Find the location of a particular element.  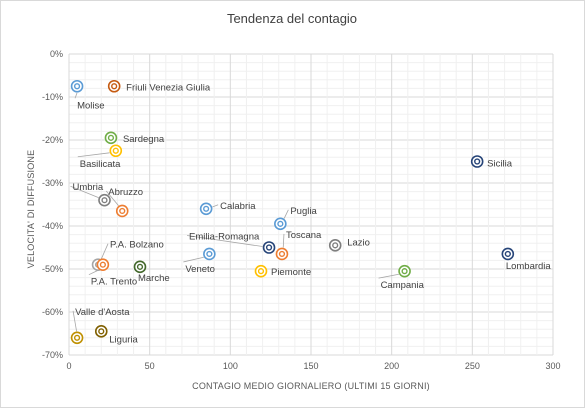

point-label: P.A. Trento is located at coordinates (114, 282).